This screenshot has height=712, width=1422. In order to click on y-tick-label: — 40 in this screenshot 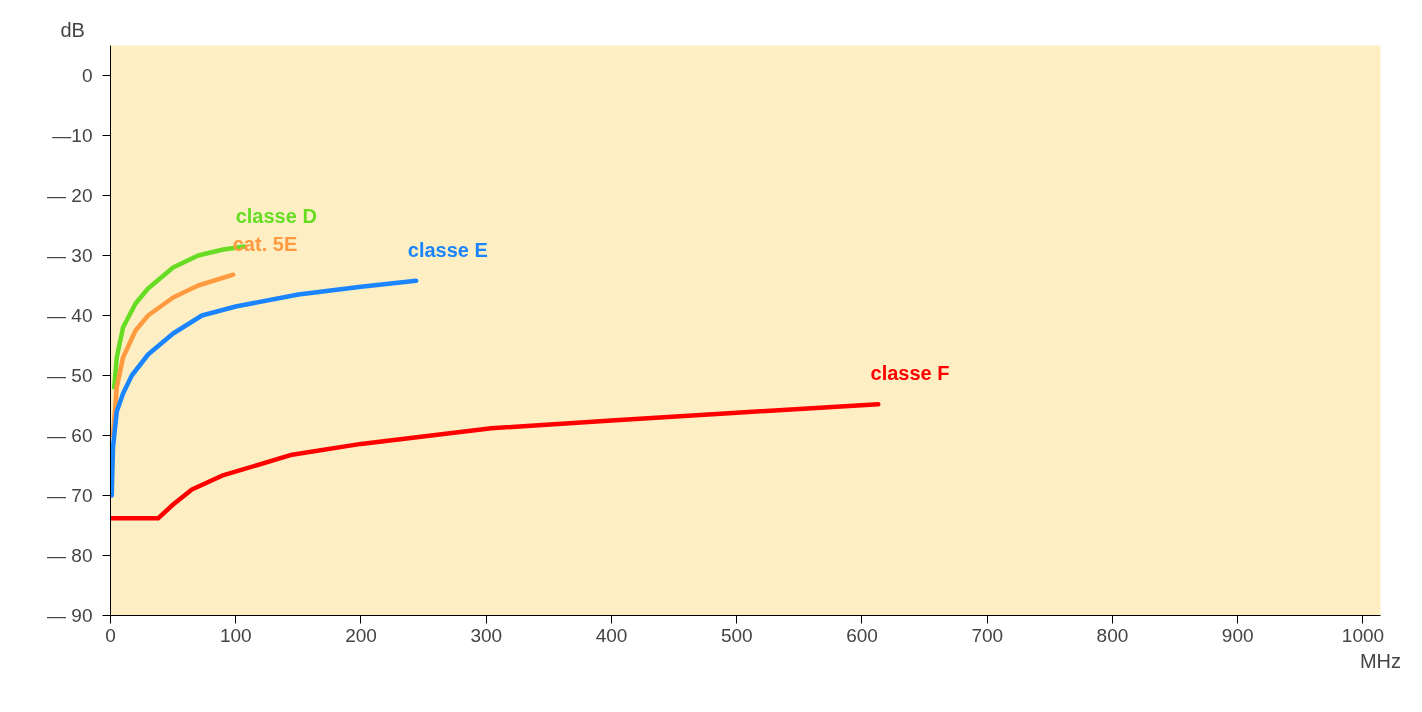, I will do `click(70, 315)`.